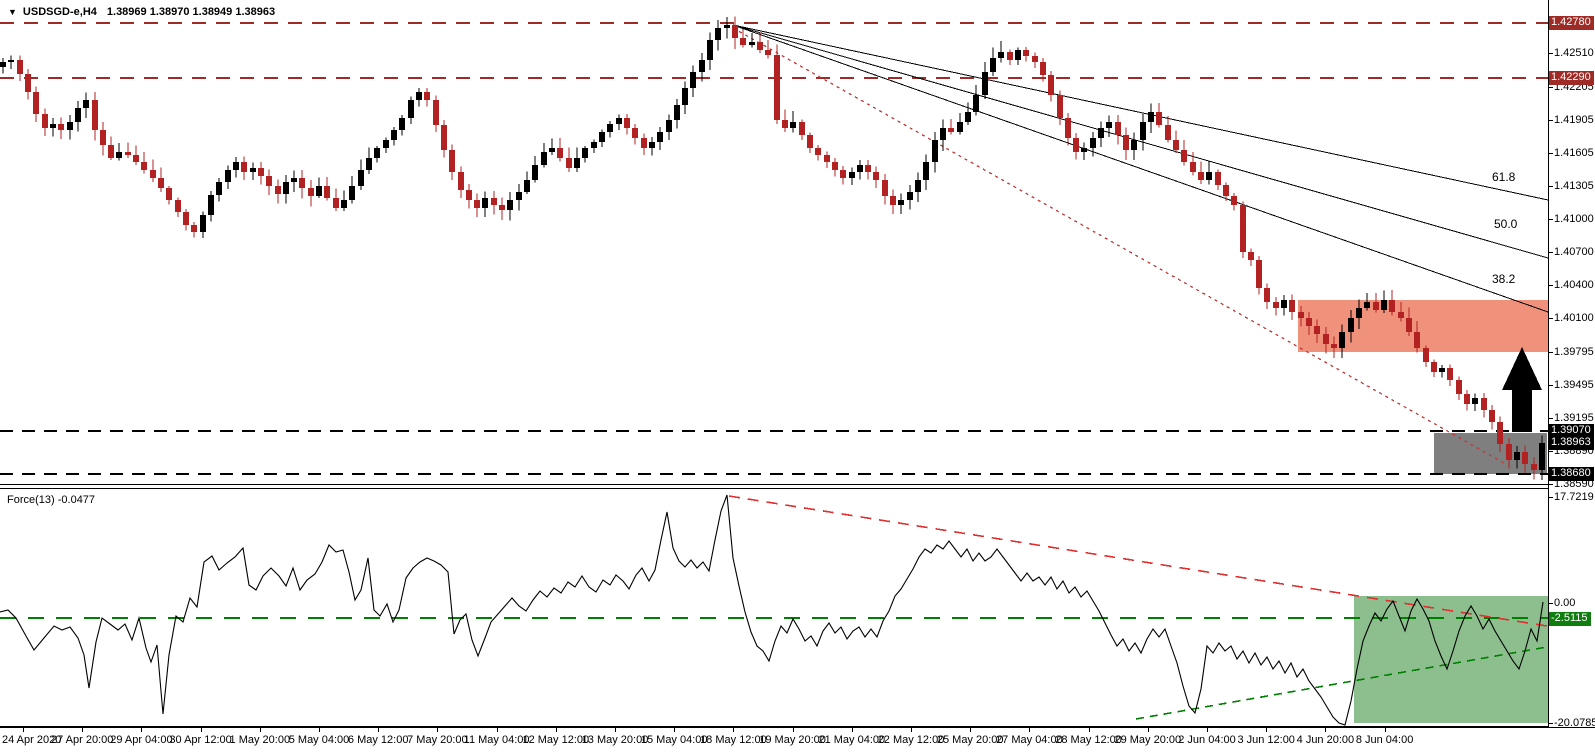 Image resolution: width=1595 pixels, height=752 pixels. What do you see at coordinates (674, 740) in the screenshot?
I see `time-tick-label: 15 May 04:00` at bounding box center [674, 740].